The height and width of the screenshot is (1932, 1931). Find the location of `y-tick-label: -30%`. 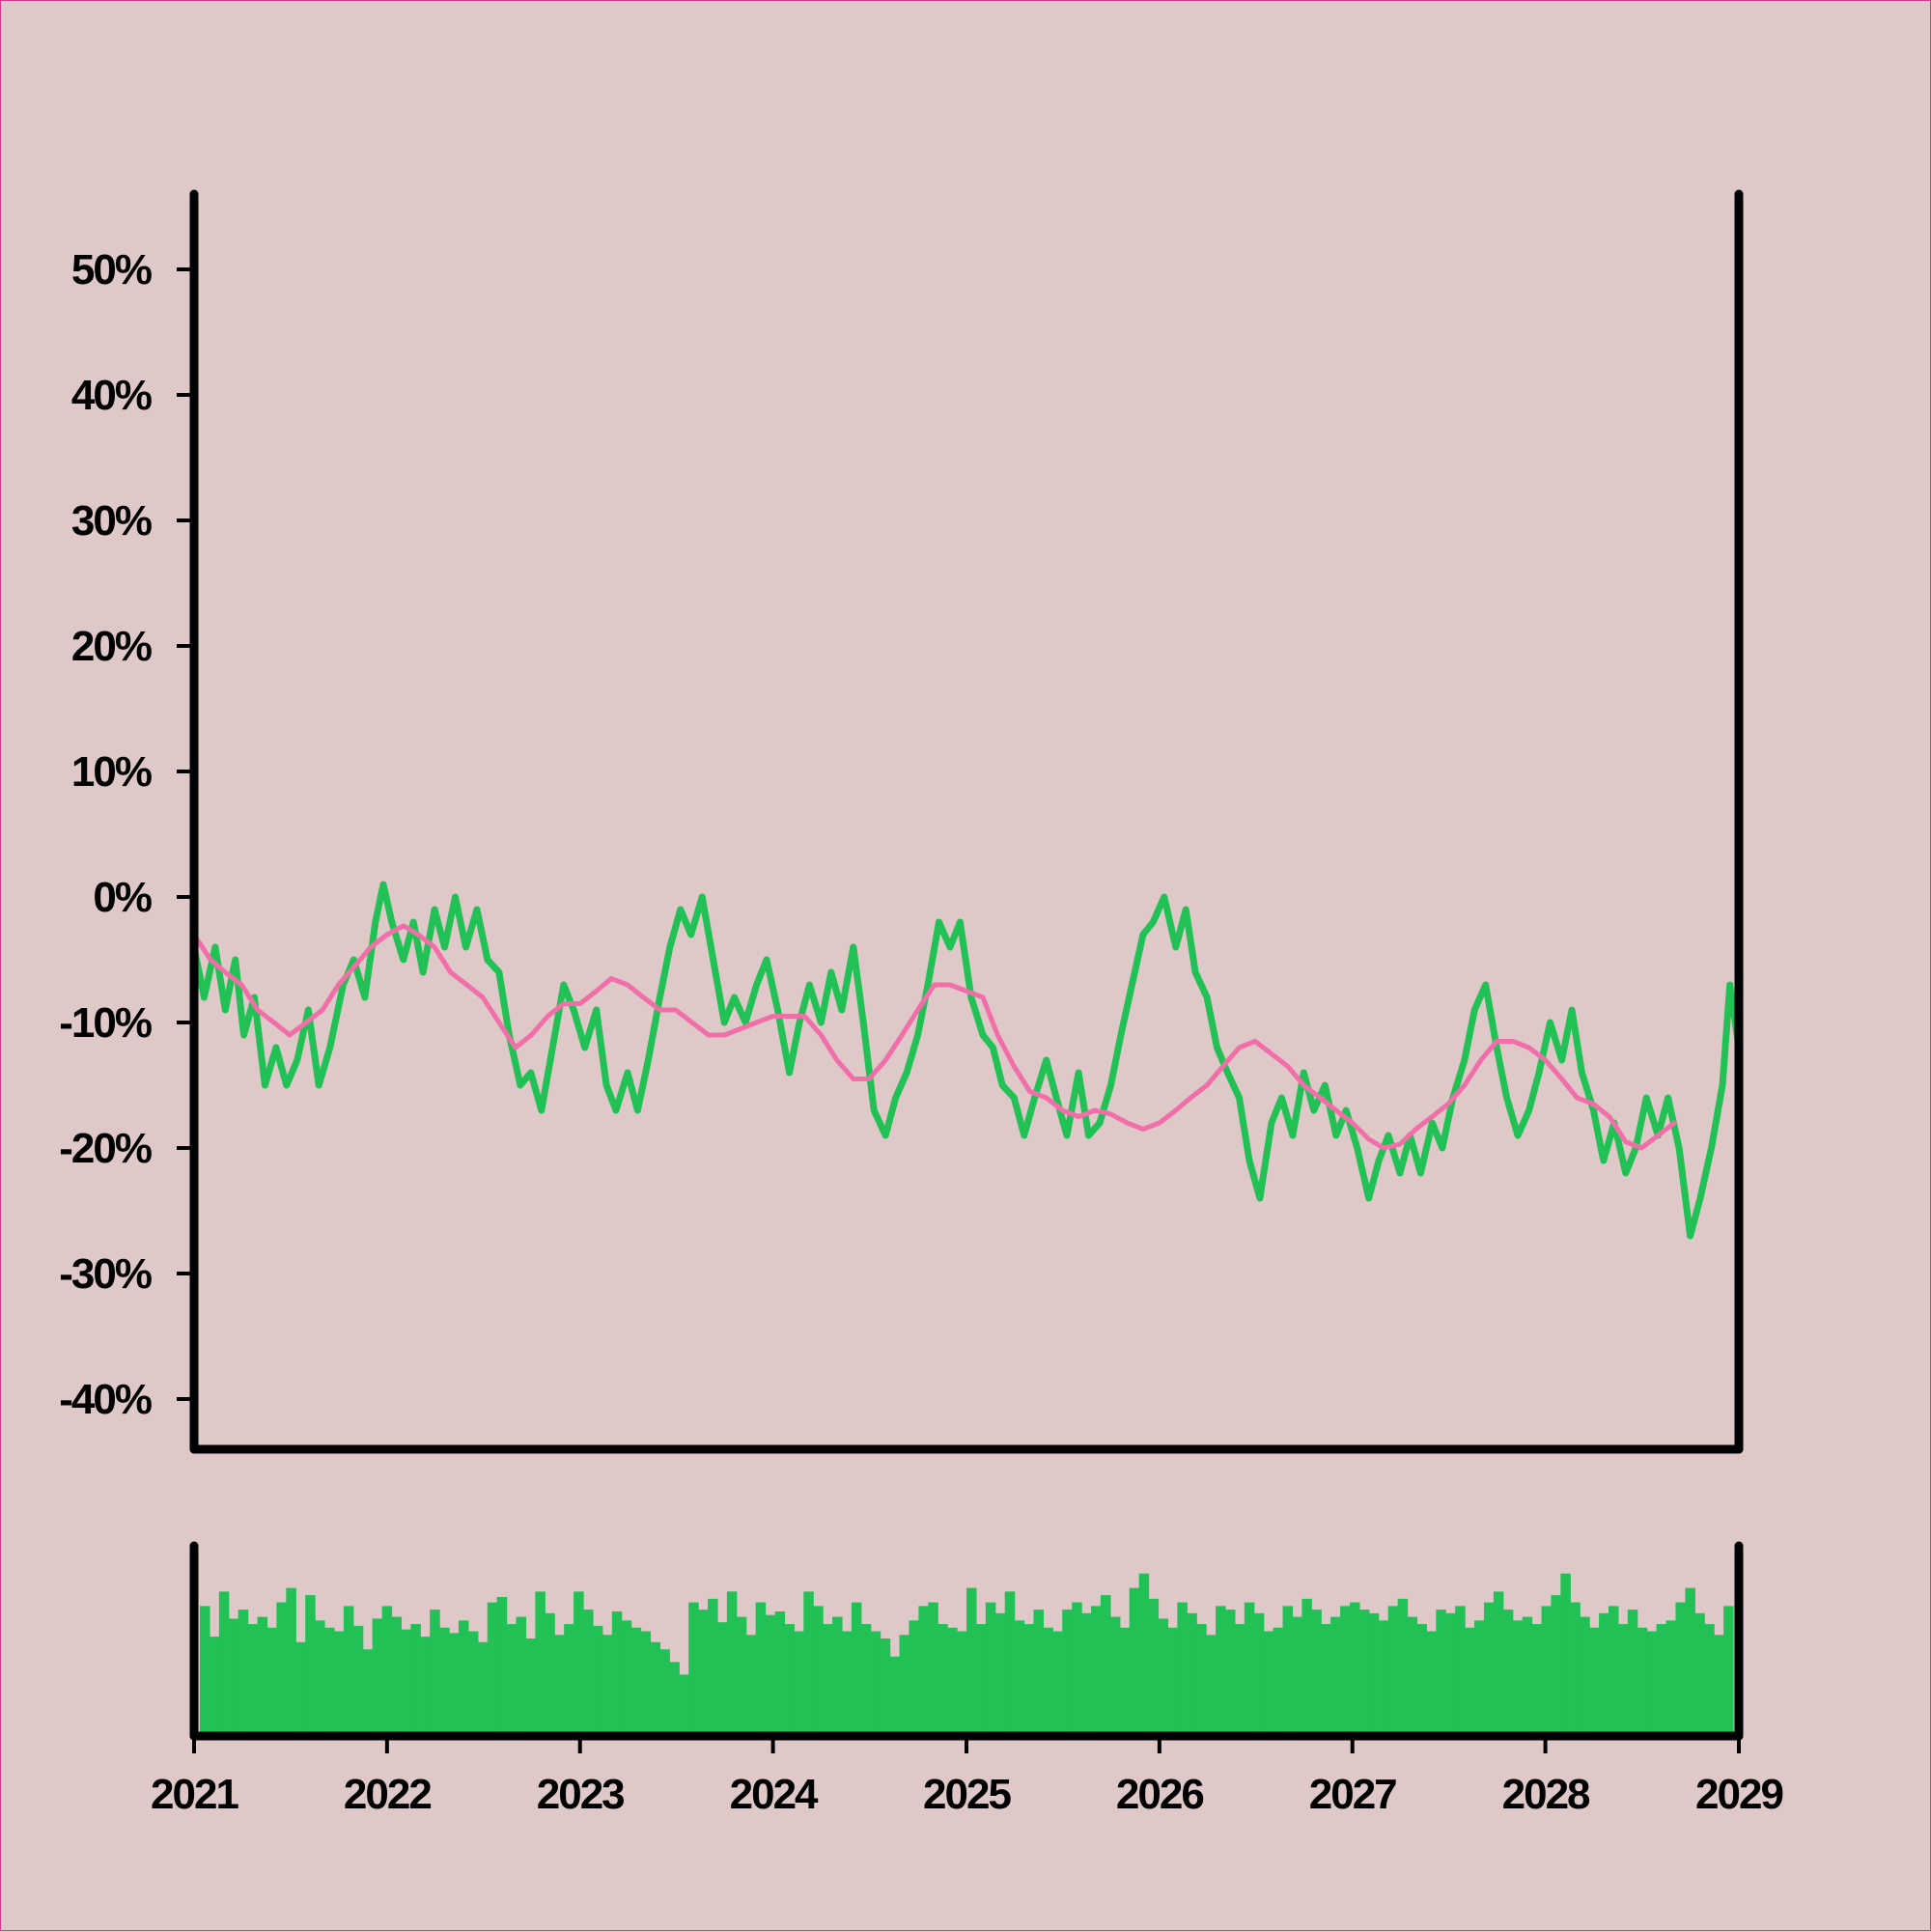

y-tick-label: -30% is located at coordinates (105, 1274).